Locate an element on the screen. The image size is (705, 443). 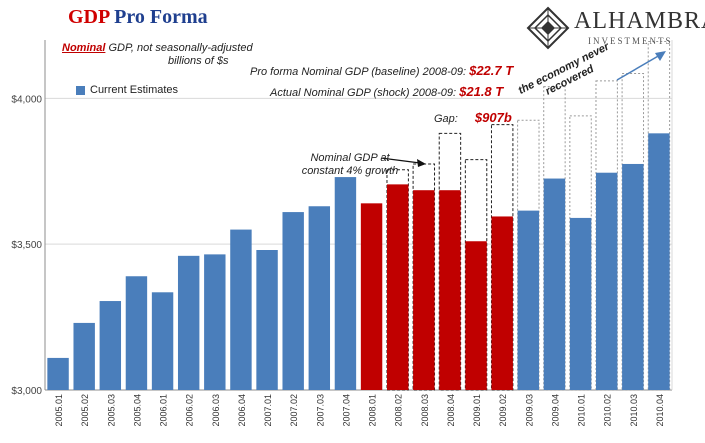
actual-text: Actual Nominal GDP (shock) 2008-09: is located at coordinates (363, 93).